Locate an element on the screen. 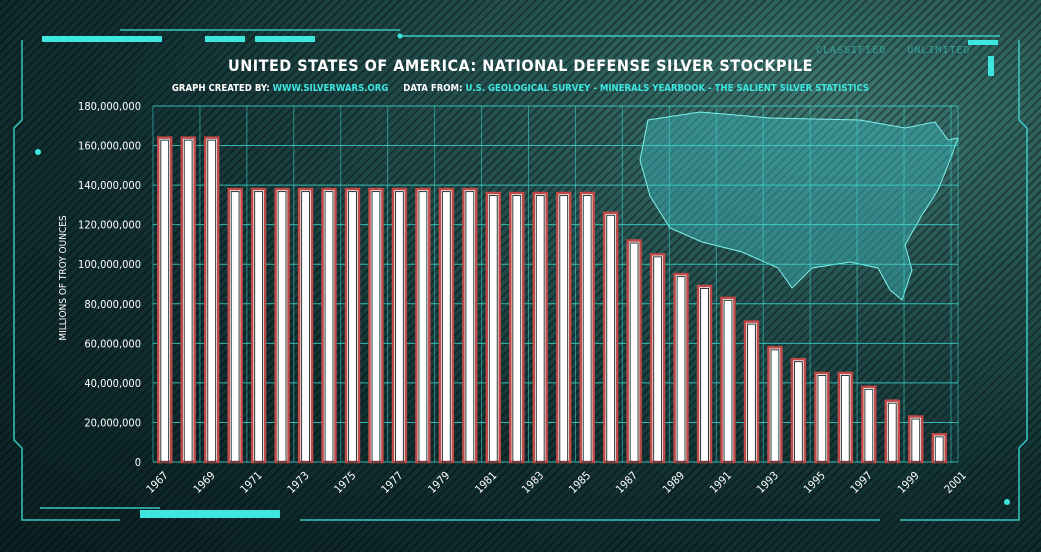 The height and width of the screenshot is (552, 1041). bar-inner-1986 is located at coordinates (611, 338).